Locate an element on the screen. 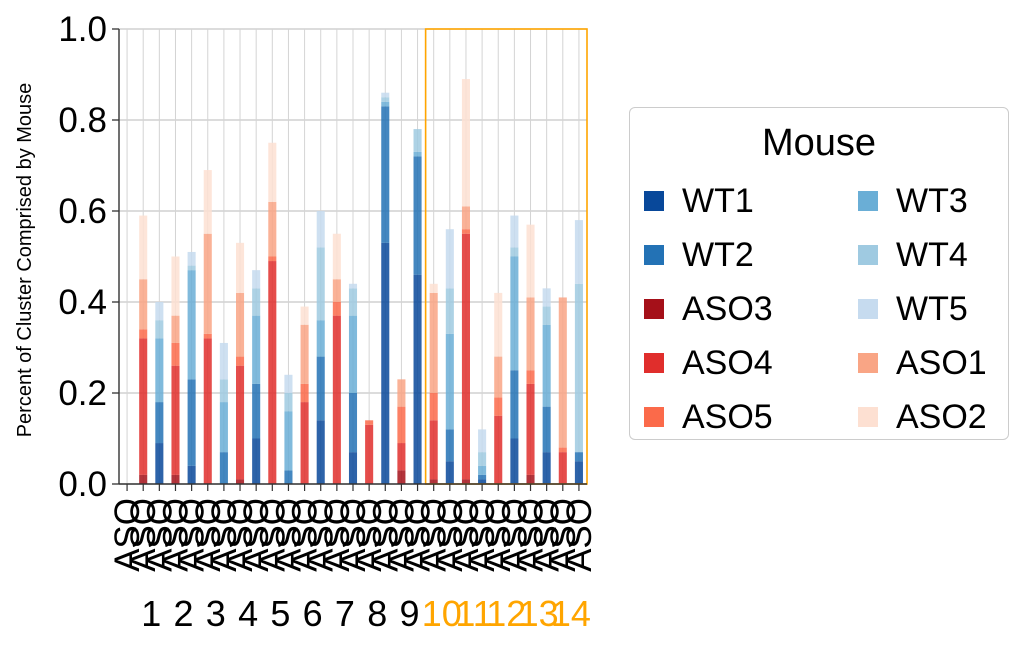 The width and height of the screenshot is (1025, 649). legend-label: ASO1 is located at coordinates (941, 362).